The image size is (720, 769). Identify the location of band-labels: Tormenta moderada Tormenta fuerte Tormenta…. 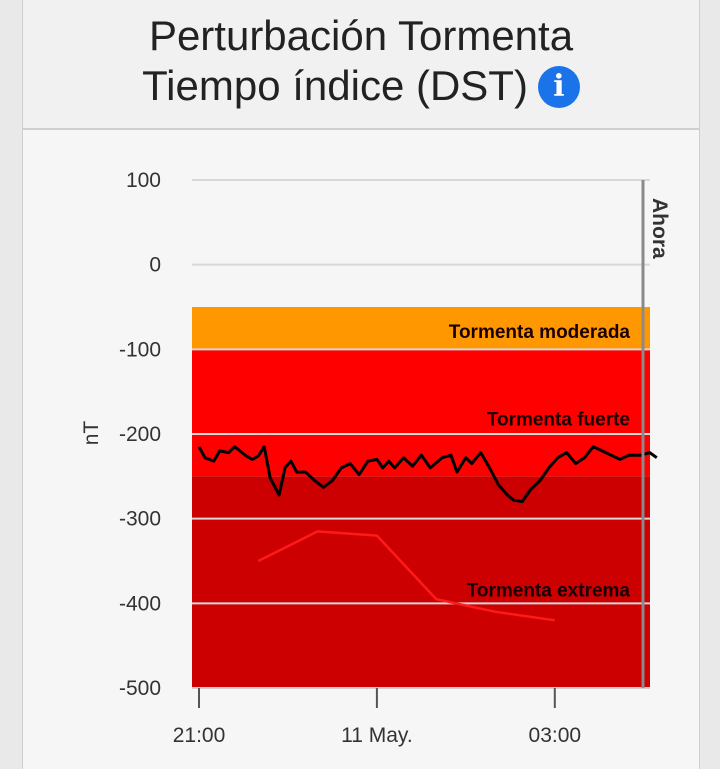
(540, 461).